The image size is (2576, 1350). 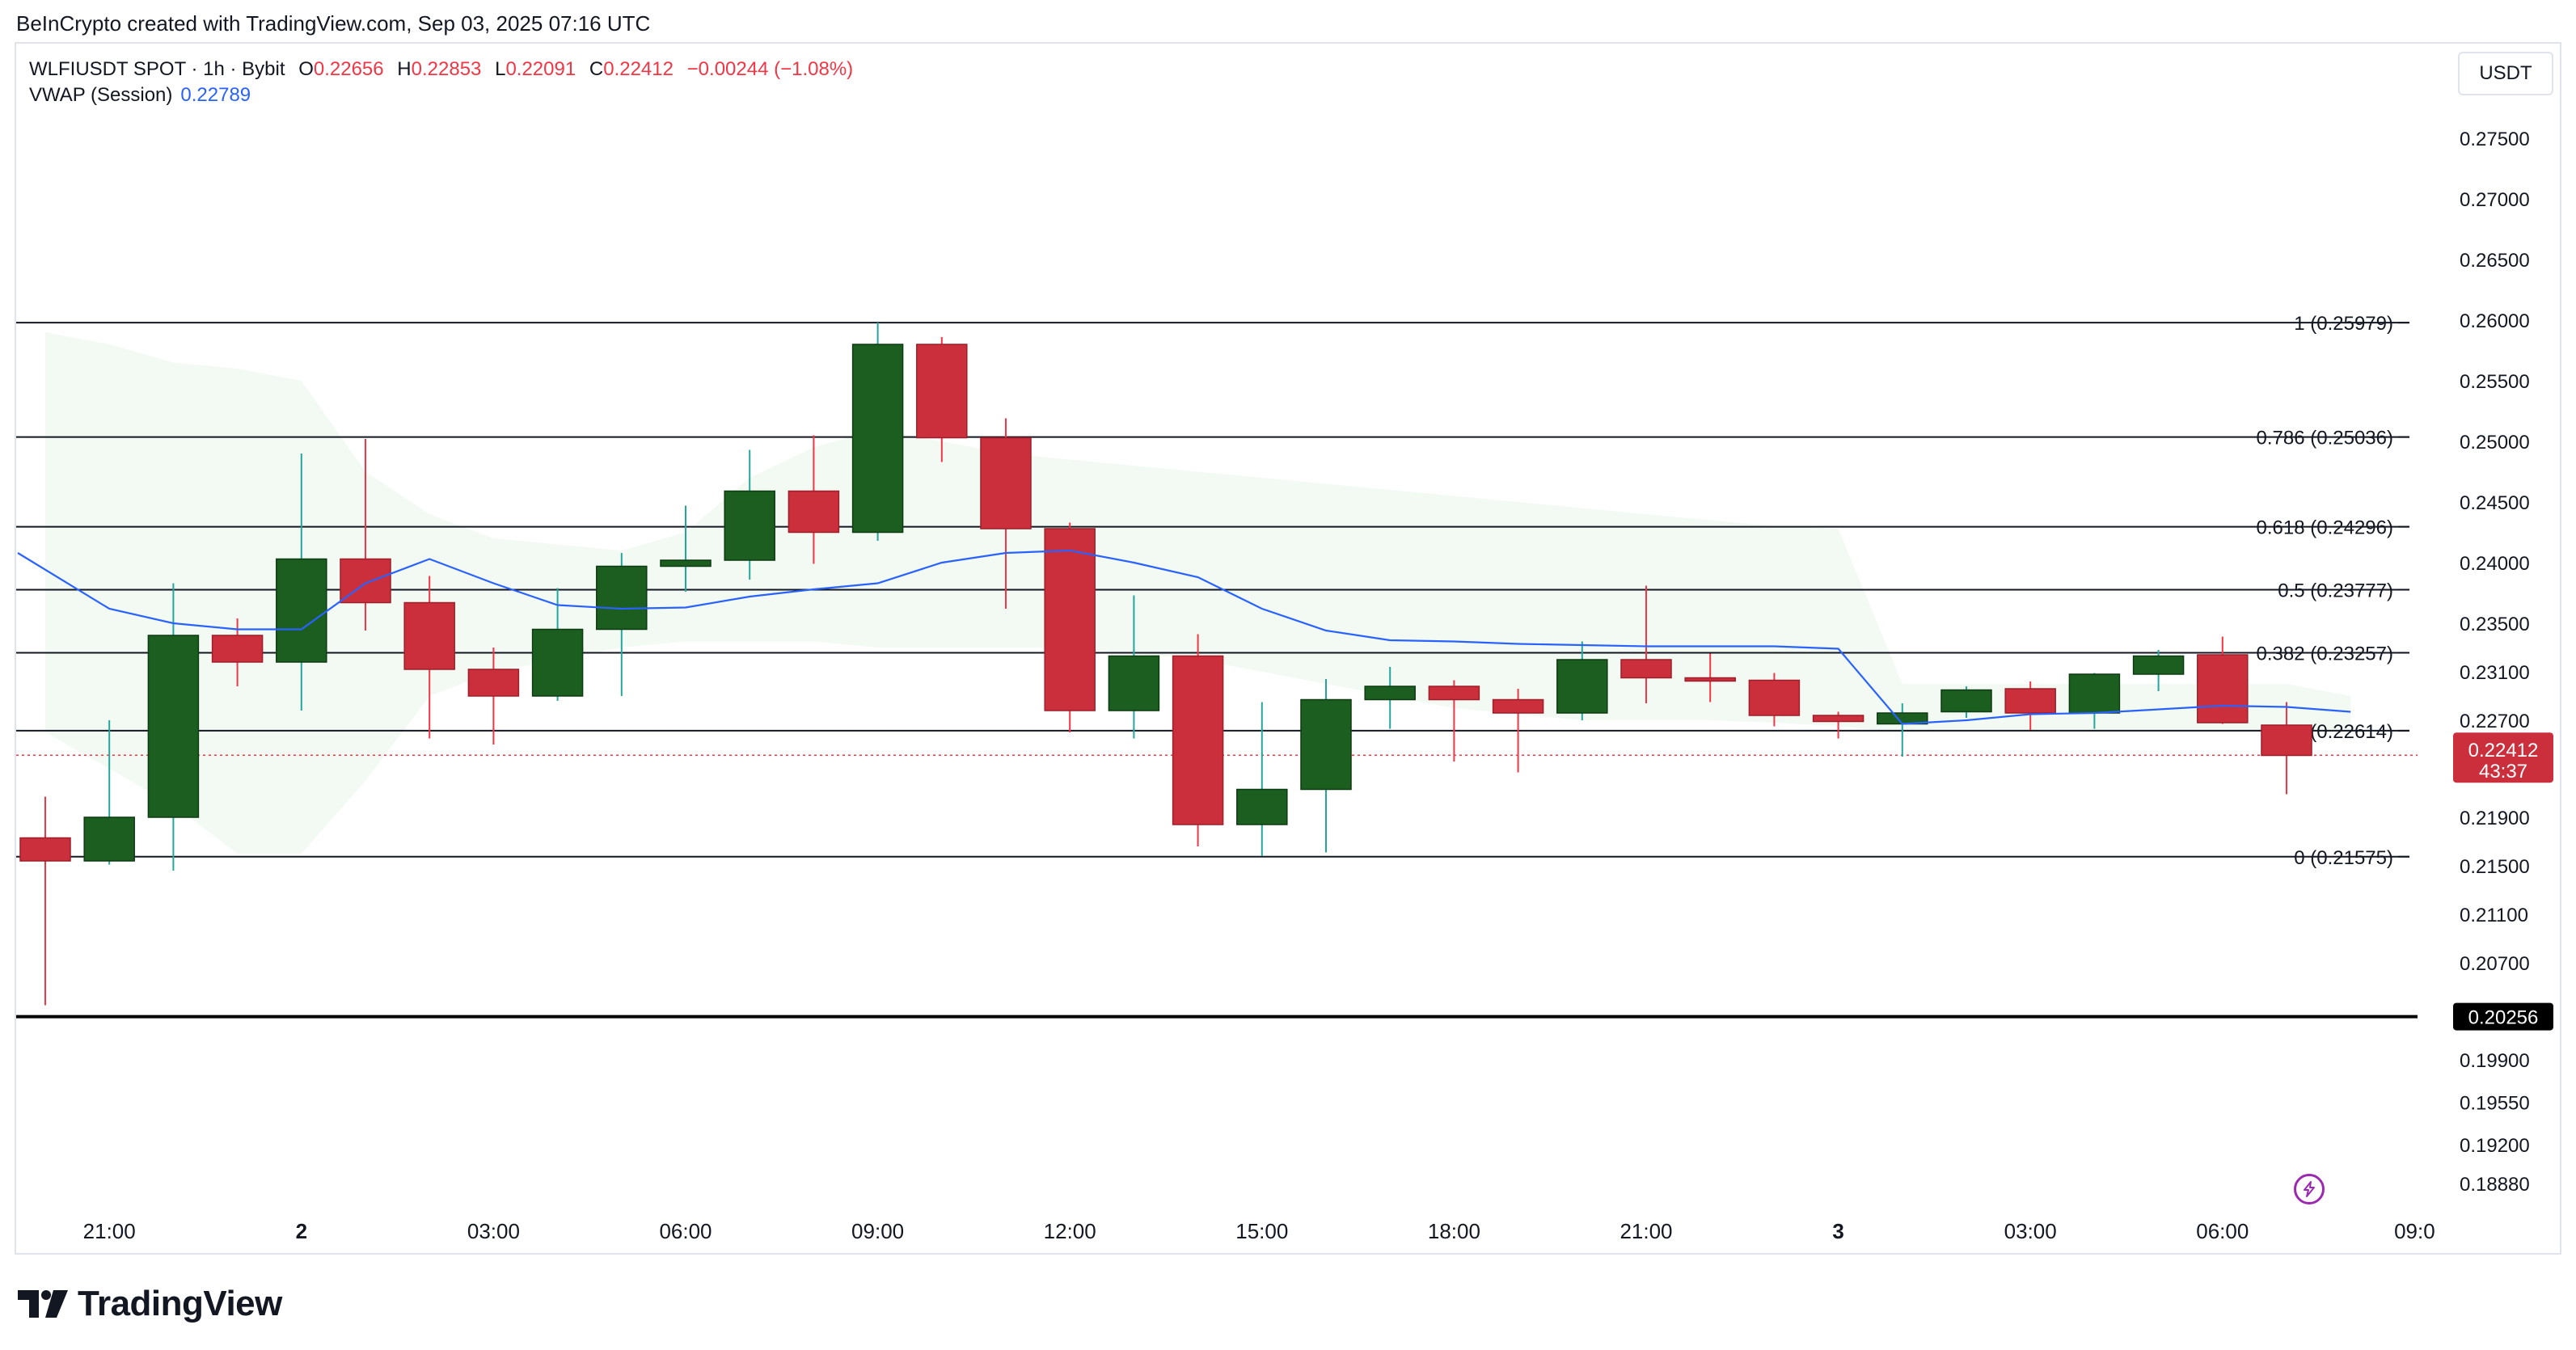 I want to click on price-tick-label: 0.25000, so click(x=2495, y=443).